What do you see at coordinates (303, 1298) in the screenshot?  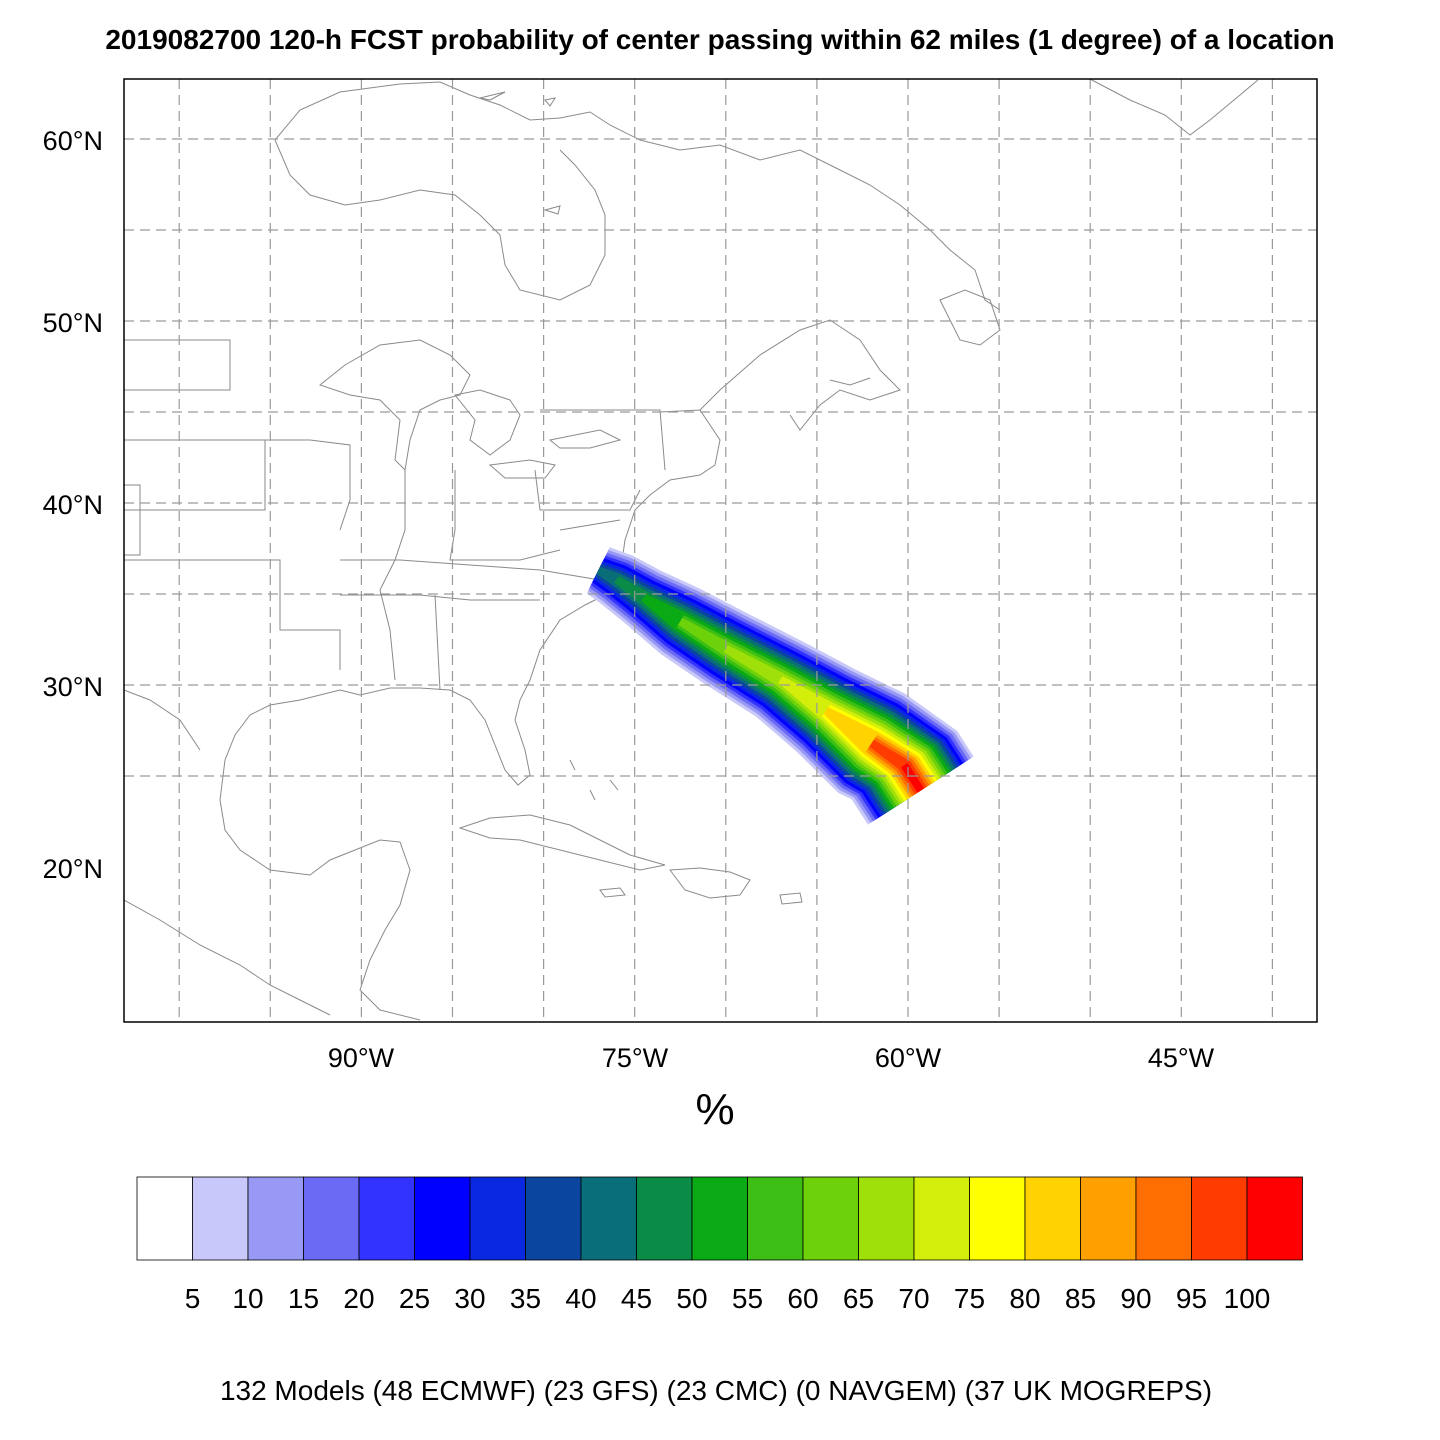 I see `colorbar-tick-label: 15` at bounding box center [303, 1298].